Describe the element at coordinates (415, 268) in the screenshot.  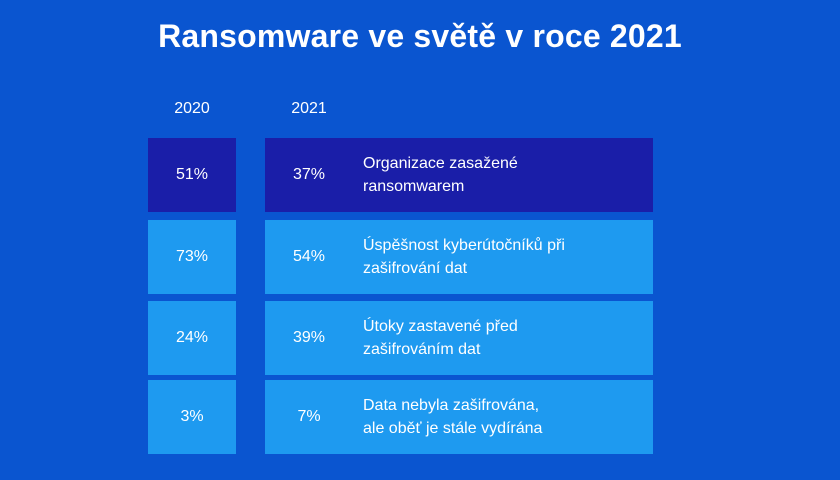
I see `row-label-line: zašifrování dat` at that location.